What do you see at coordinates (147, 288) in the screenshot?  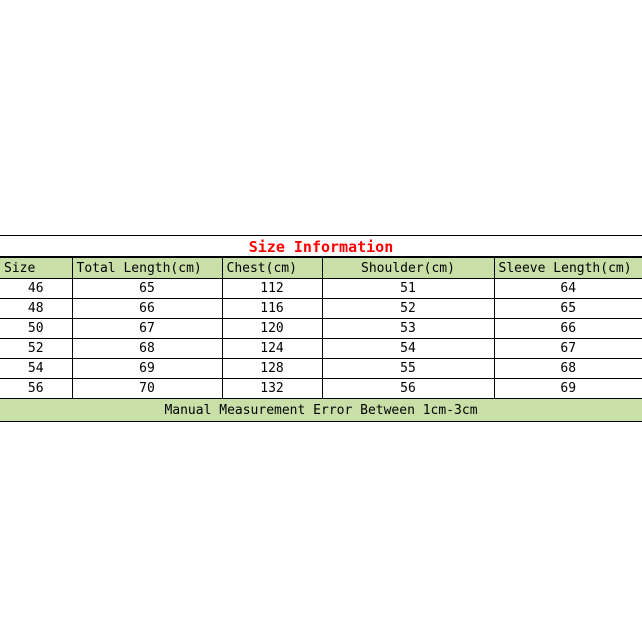 I see `cell-total-length: 65` at bounding box center [147, 288].